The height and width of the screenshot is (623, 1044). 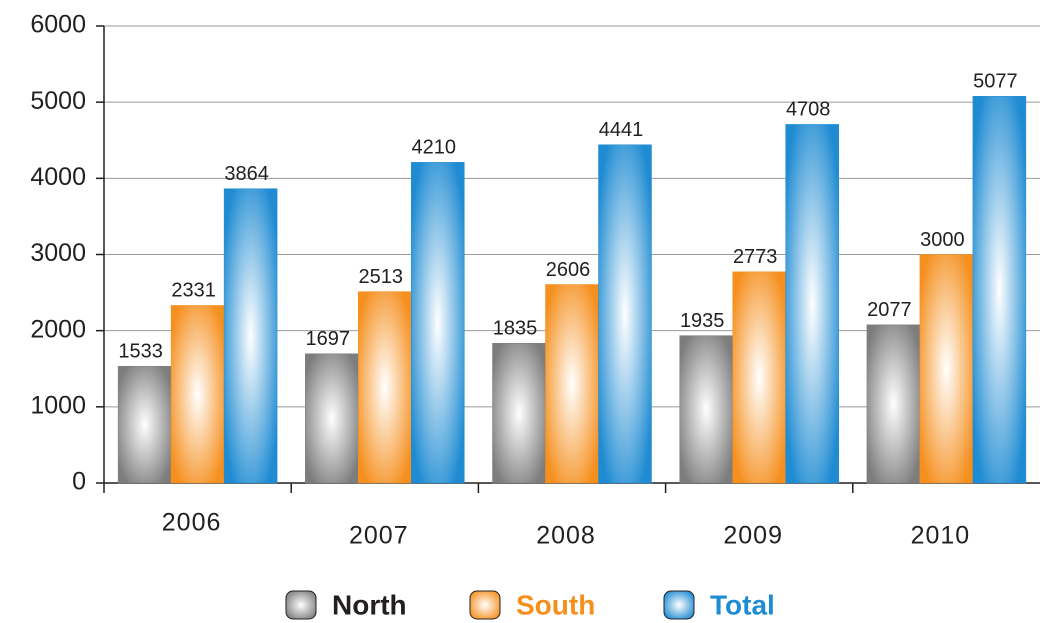 What do you see at coordinates (381, 277) in the screenshot?
I see `value-label: 2513` at bounding box center [381, 277].